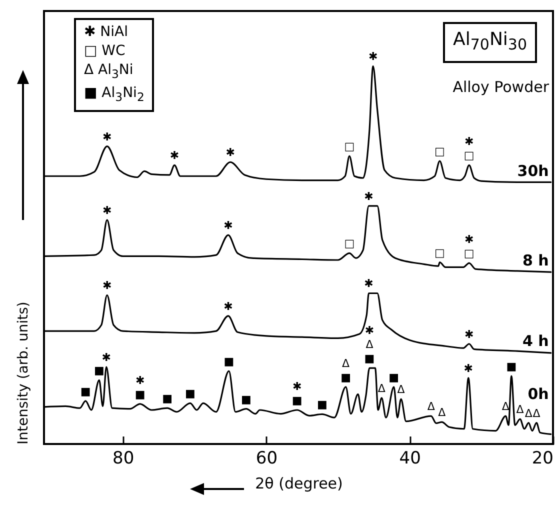 The width and height of the screenshot is (557, 512). I want to click on annotation: Alloy Powder, so click(500, 87).